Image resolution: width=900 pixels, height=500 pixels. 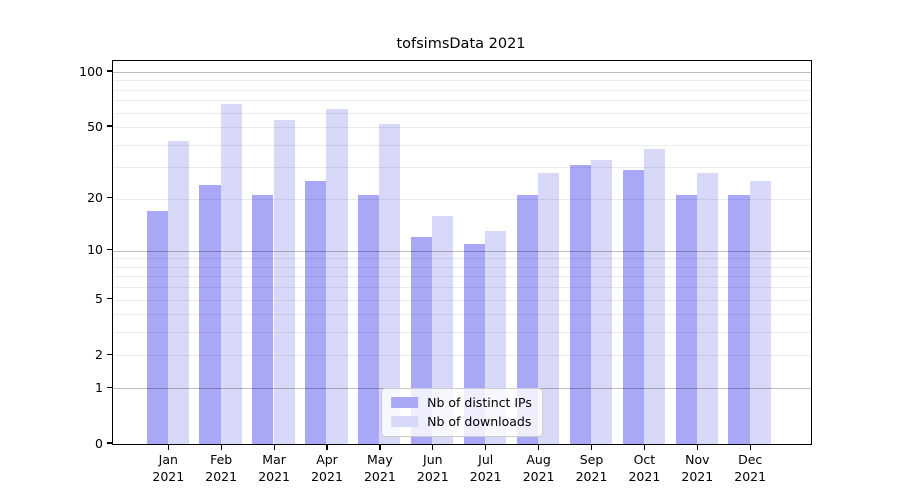 I want to click on x-tick-mark-jul, so click(x=486, y=447).